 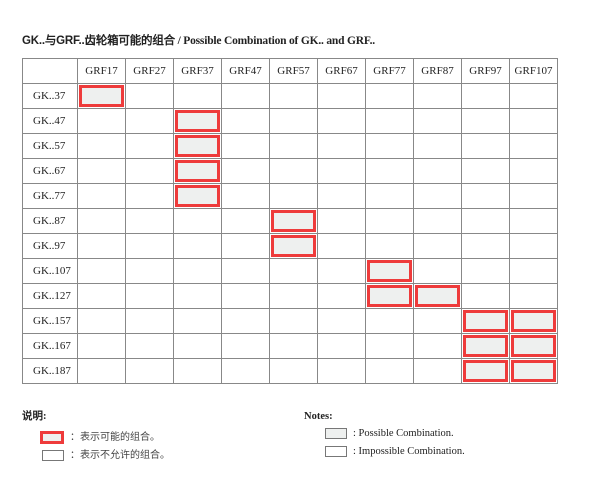 What do you see at coordinates (403, 433) in the screenshot?
I see `legend-text: : Possible Combination.` at bounding box center [403, 433].